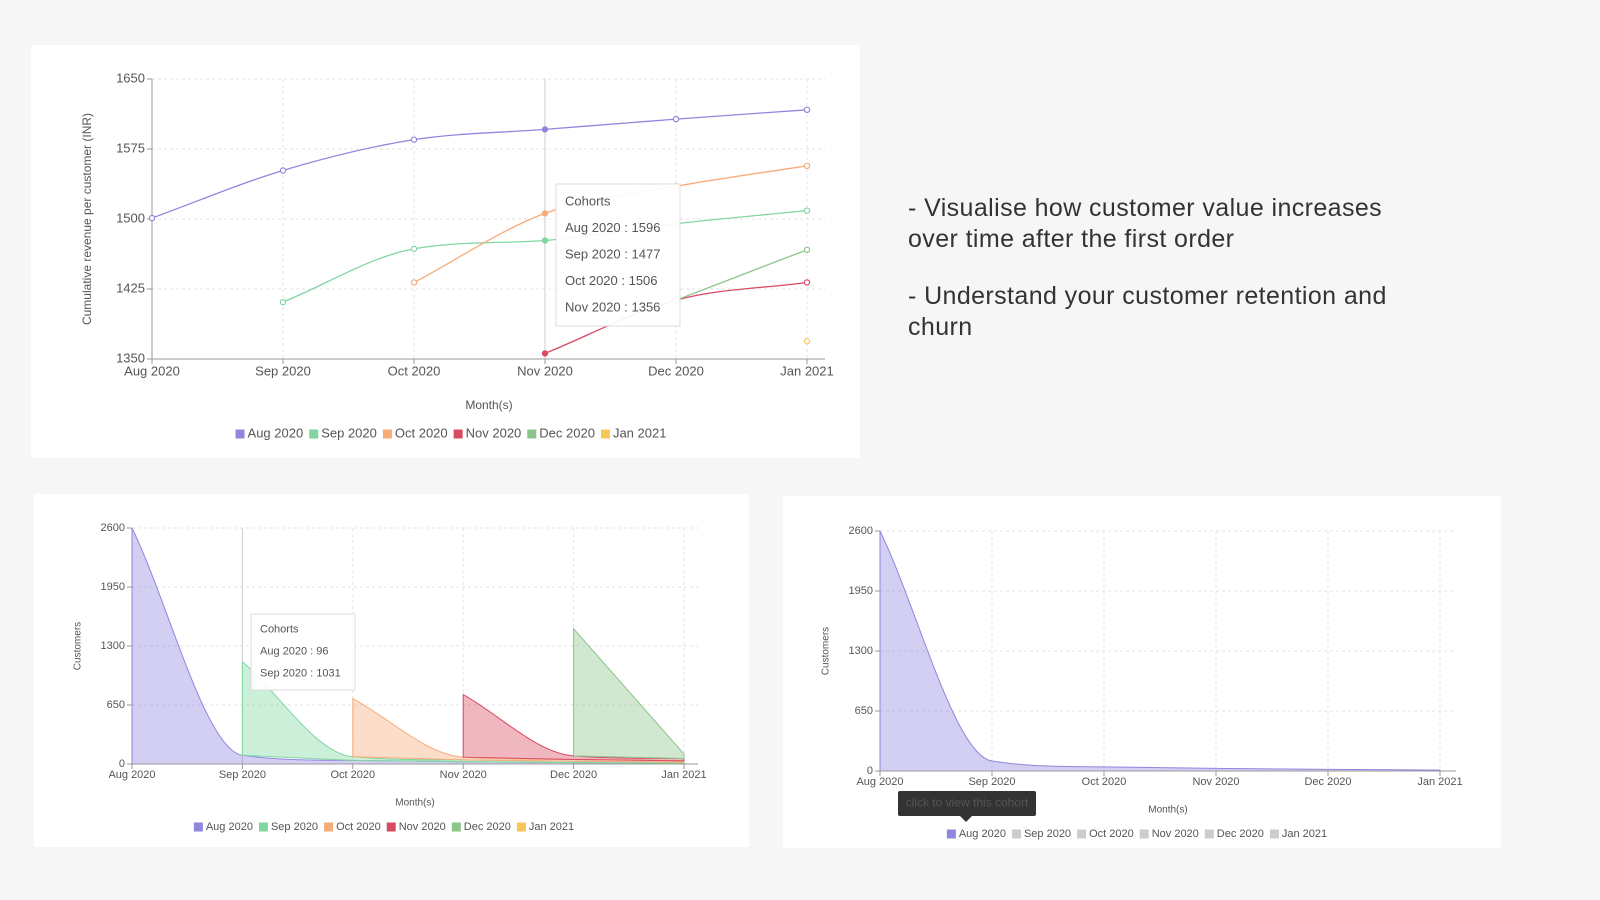  Describe the element at coordinates (966, 819) in the screenshot. I see `legend-tooltip-arrow` at that location.